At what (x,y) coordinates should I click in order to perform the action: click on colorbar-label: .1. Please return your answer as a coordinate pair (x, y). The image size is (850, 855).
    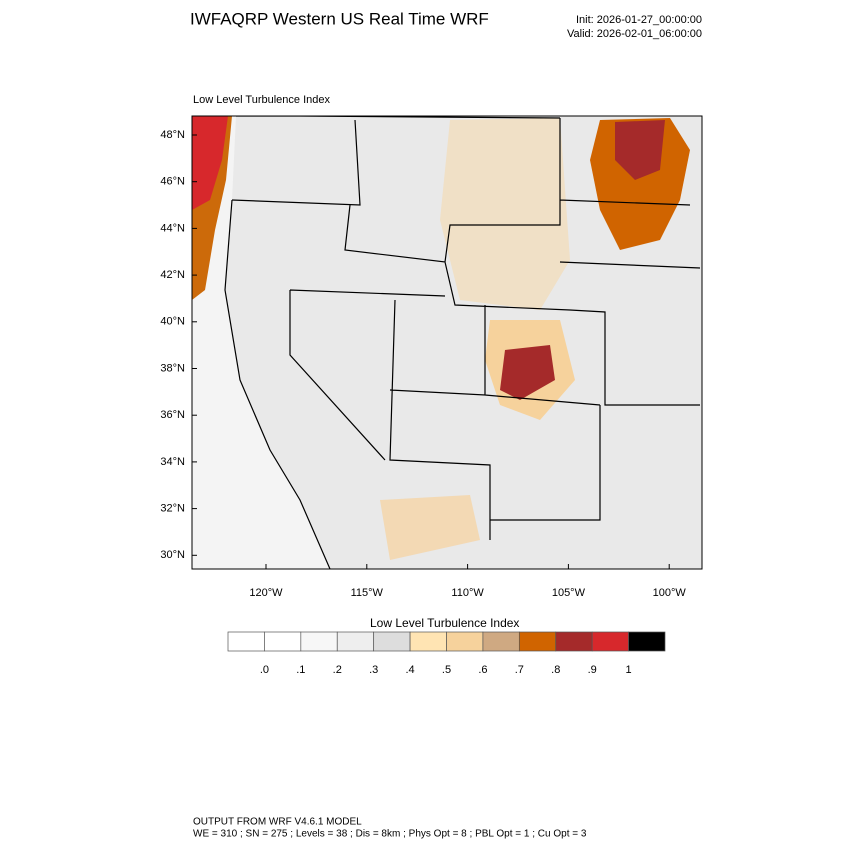
    Looking at the image, I should click on (300, 670).